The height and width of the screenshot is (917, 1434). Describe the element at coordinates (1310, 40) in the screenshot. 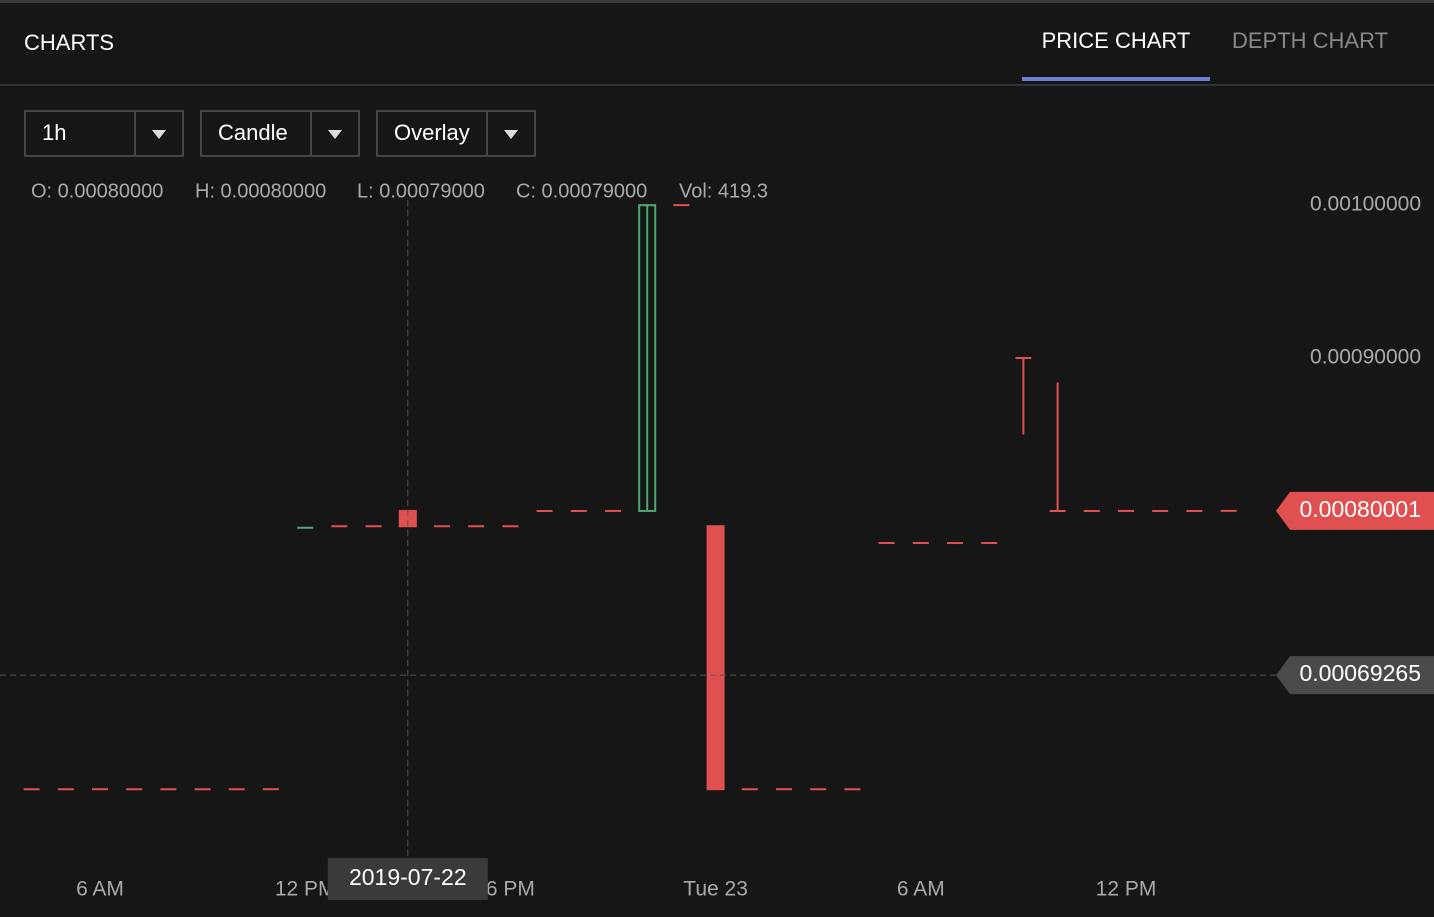

I see `tab: DEPTH CHART` at that location.